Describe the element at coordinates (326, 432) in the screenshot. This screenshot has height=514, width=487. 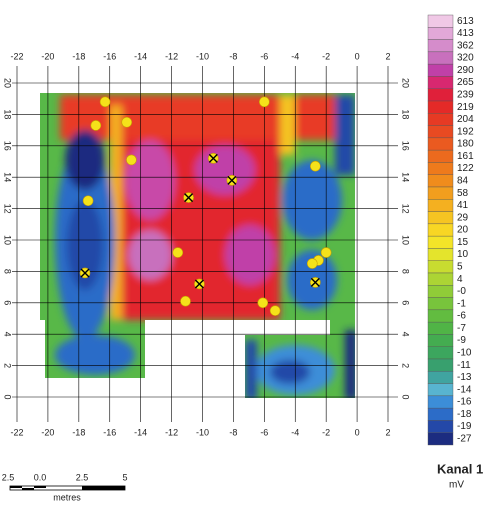
I see `x-tick-label: -2` at that location.